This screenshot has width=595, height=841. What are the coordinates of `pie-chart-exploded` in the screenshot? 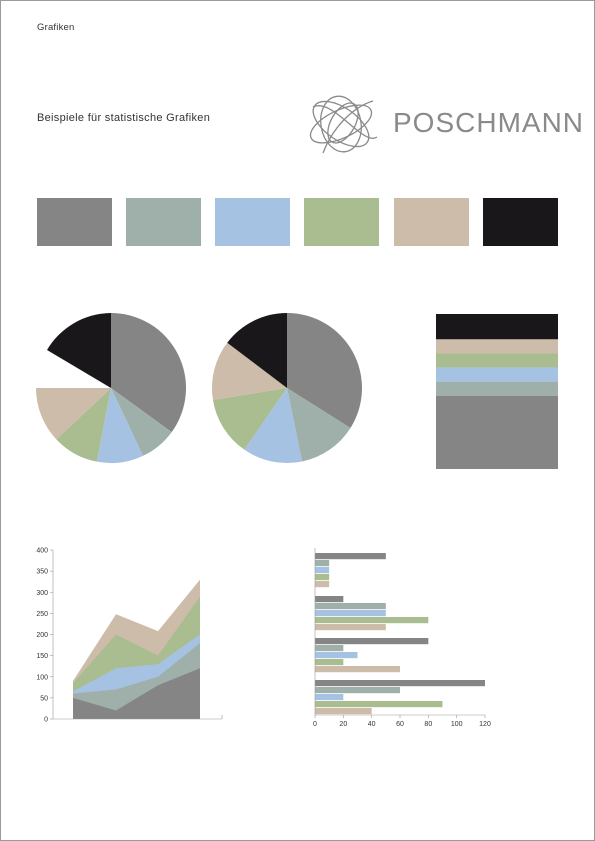 It's located at (111, 388).